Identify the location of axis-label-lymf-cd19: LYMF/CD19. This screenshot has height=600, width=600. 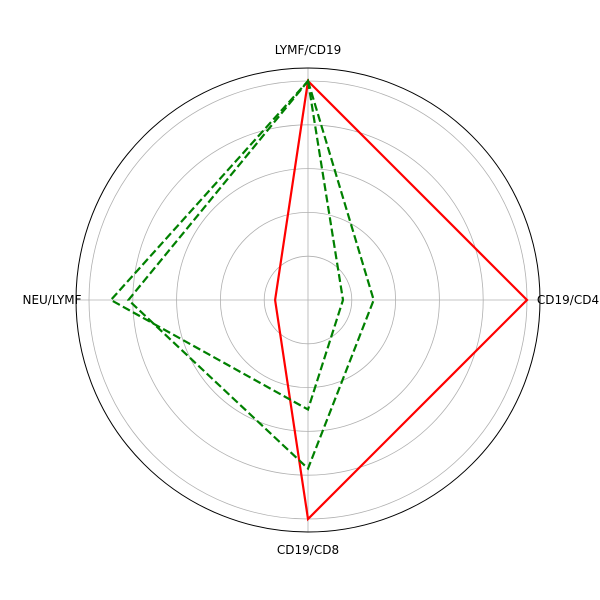
(308, 50).